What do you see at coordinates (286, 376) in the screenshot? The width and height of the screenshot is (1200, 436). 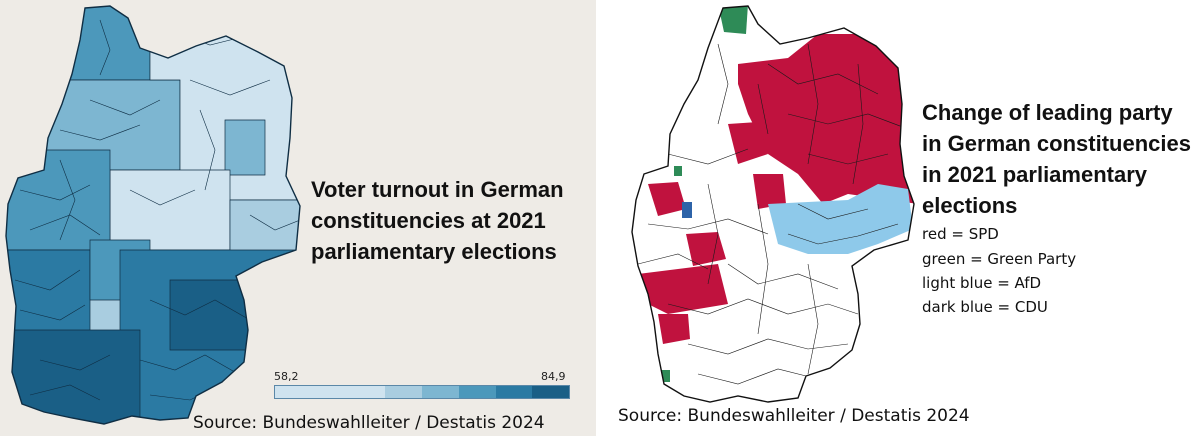 I see `turnout-scale-min: 58,2` at bounding box center [286, 376].